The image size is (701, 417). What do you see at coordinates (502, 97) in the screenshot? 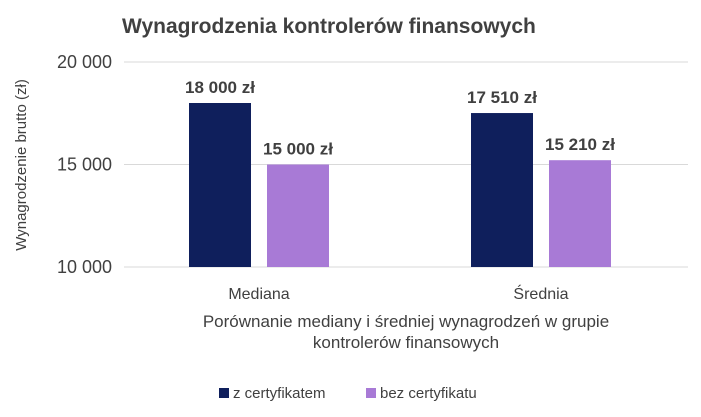
I see `data-label: 17 510 zł` at bounding box center [502, 97].